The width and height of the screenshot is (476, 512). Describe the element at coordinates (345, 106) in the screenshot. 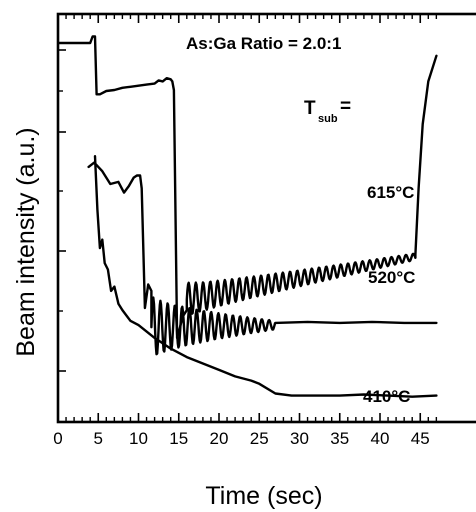

I see `tsub-equals: =` at that location.